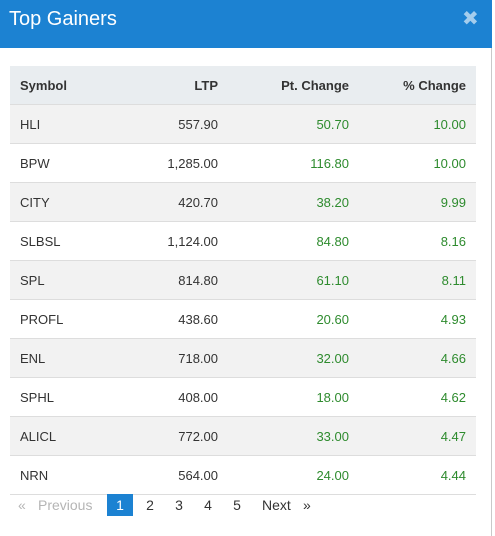  I want to click on next-arrow-icon: », so click(307, 505).